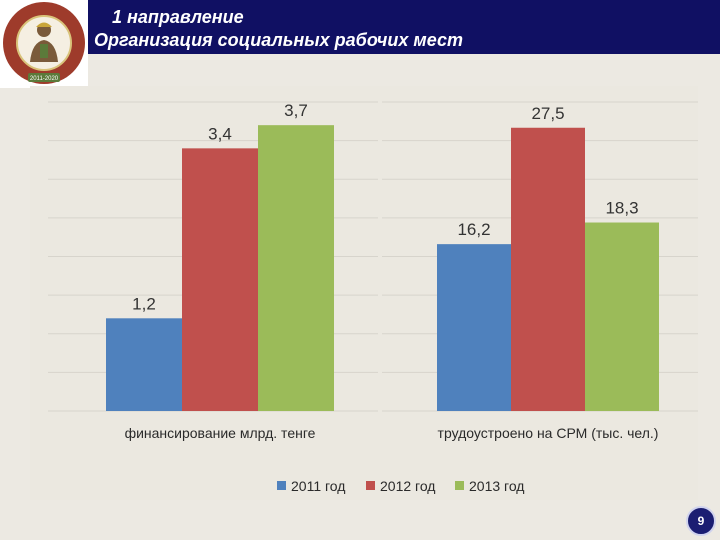 The width and height of the screenshot is (720, 540). I want to click on legend-item-2011: 2011 год, so click(311, 486).